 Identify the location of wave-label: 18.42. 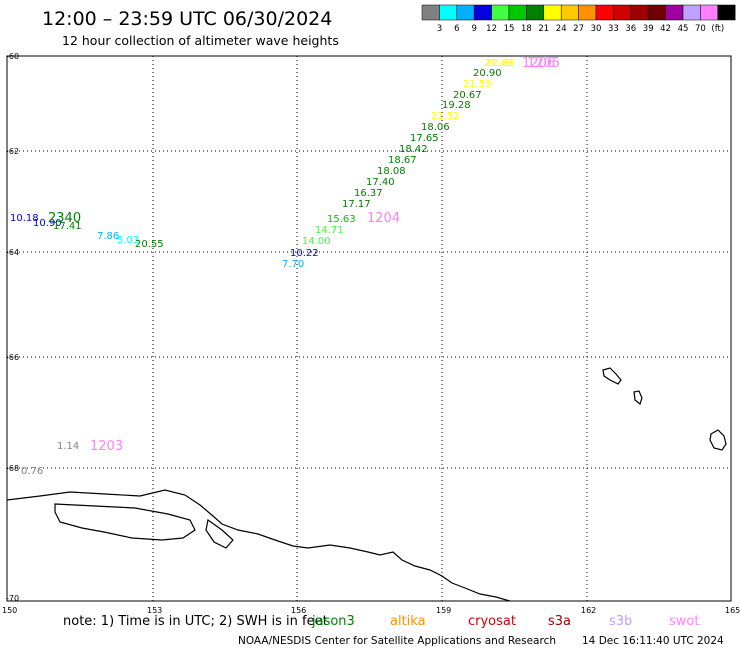
(413, 149).